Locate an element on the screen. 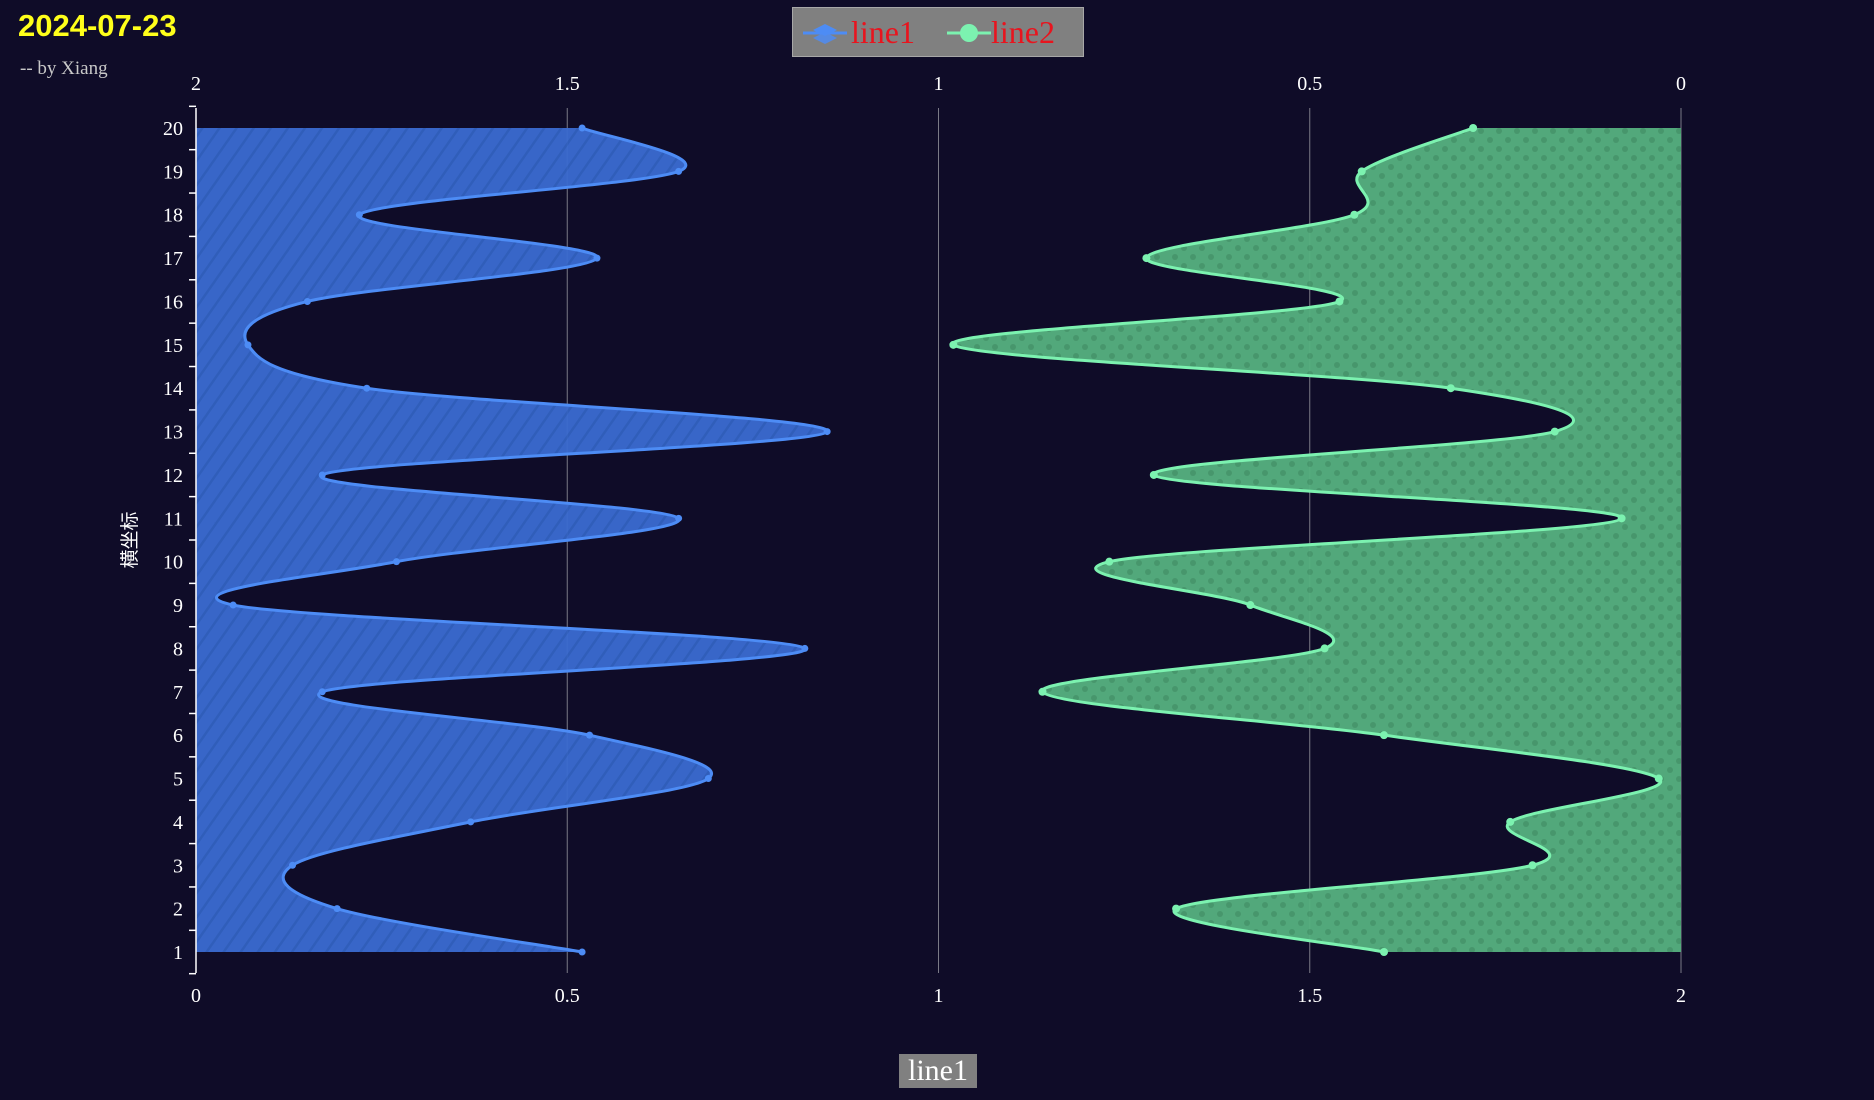 This screenshot has height=1100, width=1874. y-tick-label: 2 is located at coordinates (178, 910).